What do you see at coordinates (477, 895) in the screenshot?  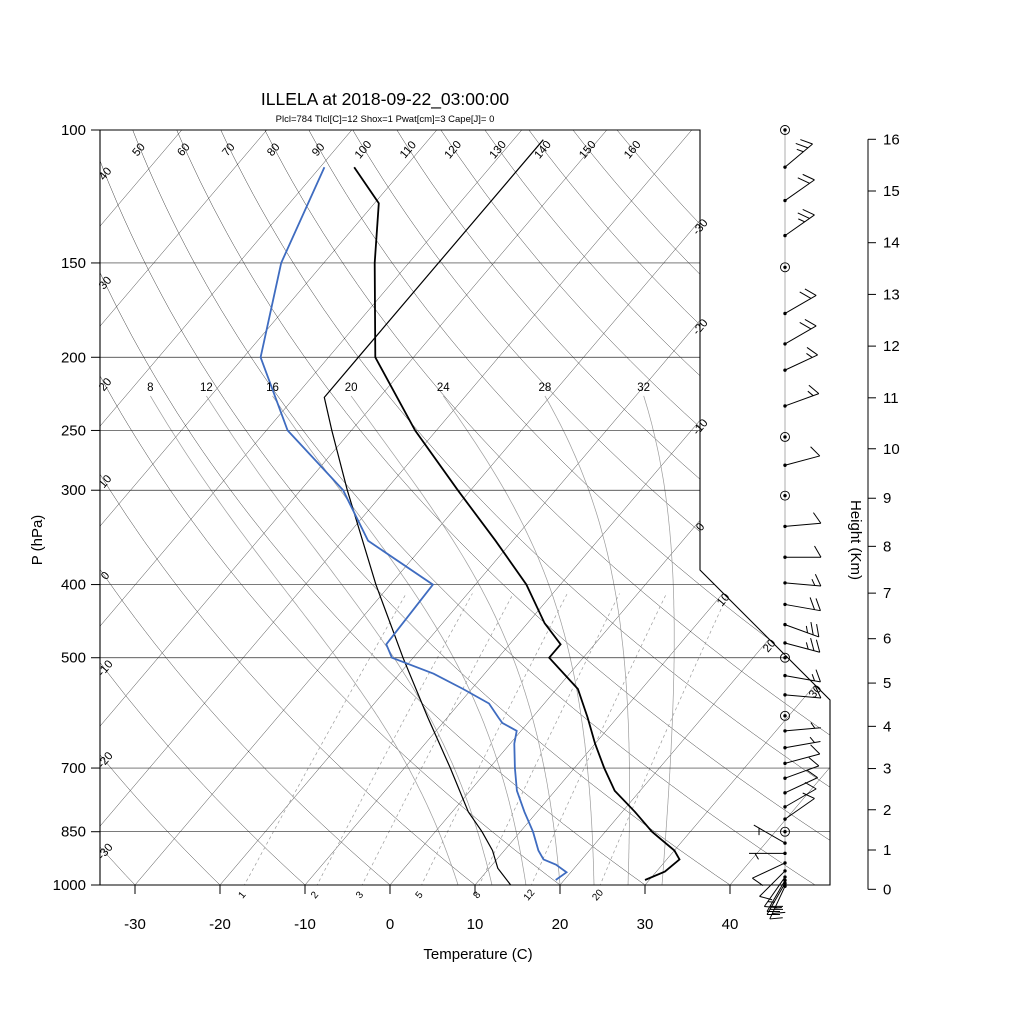 I see `mixing-ratio-label: 8` at bounding box center [477, 895].